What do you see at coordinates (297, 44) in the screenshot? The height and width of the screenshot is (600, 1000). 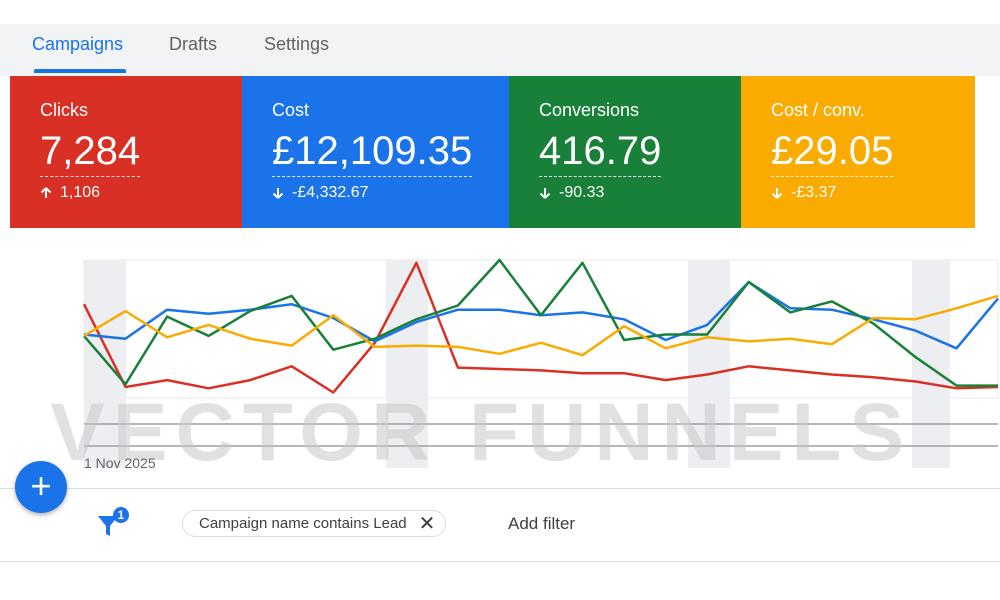 I see `tab-settings: Settings` at bounding box center [297, 44].